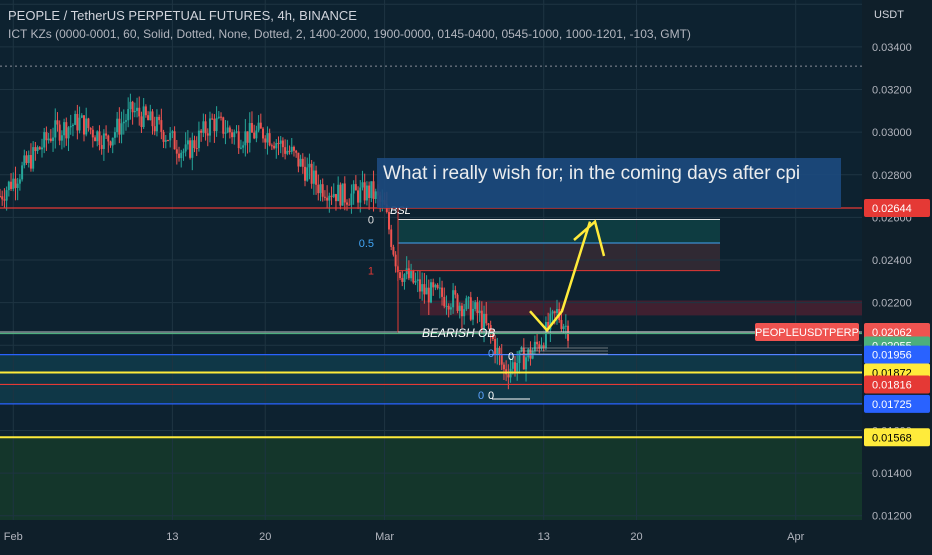 The width and height of the screenshot is (932, 555). What do you see at coordinates (892, 385) in the screenshot?
I see `price-tag-value: 0.01816` at bounding box center [892, 385].